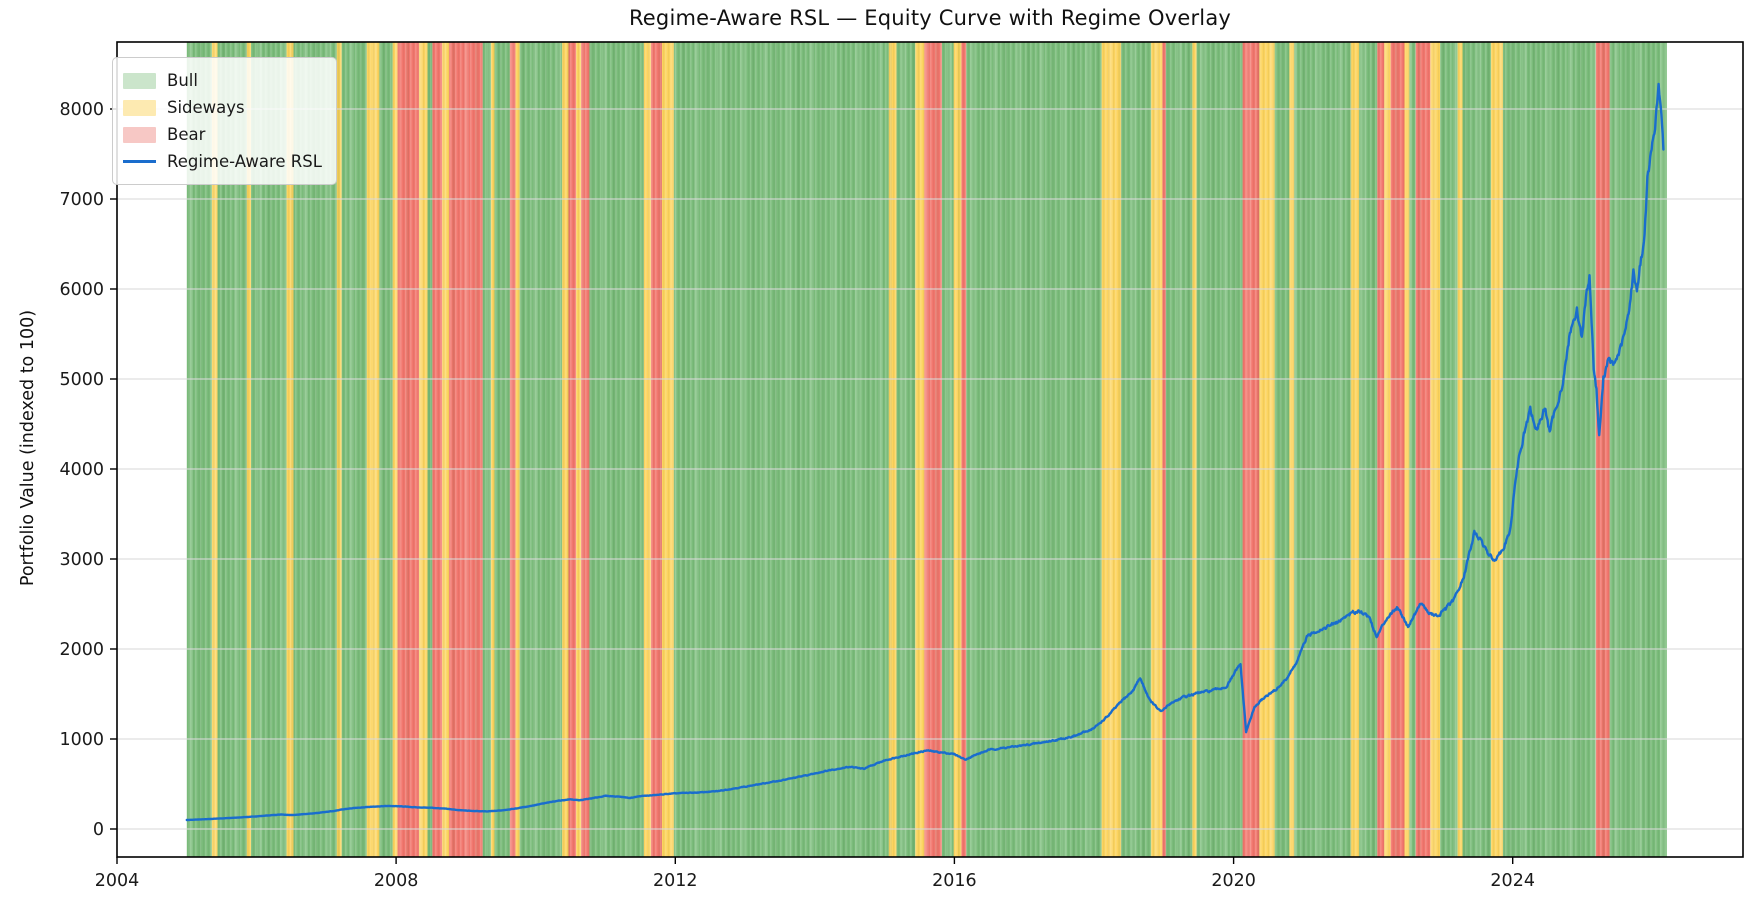 This screenshot has height=907, width=1757. I want to click on legend-label: Sideways, so click(206, 107).